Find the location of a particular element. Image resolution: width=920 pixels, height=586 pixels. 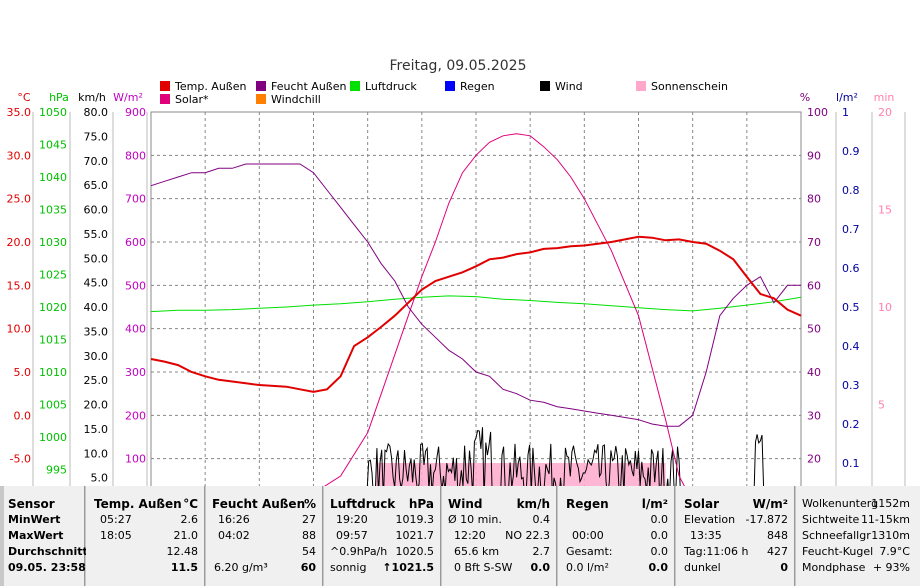

snowline-value: 1310m is located at coordinates (890, 535).